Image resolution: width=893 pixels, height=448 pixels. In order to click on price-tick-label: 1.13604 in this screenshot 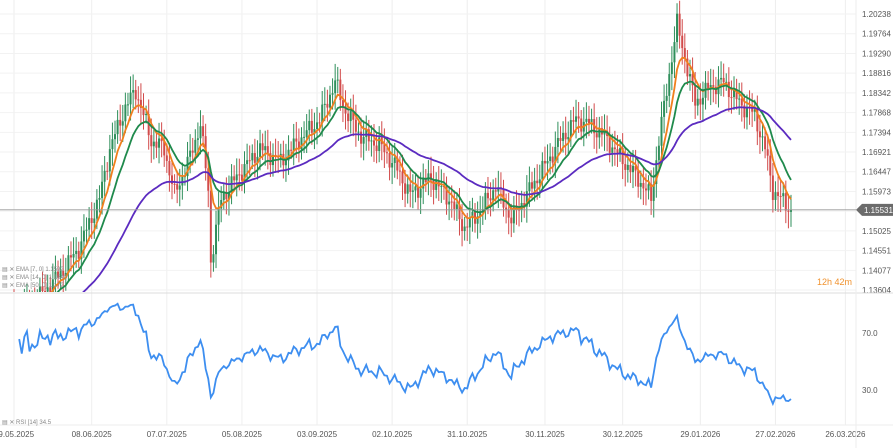, I will do `click(876, 290)`.